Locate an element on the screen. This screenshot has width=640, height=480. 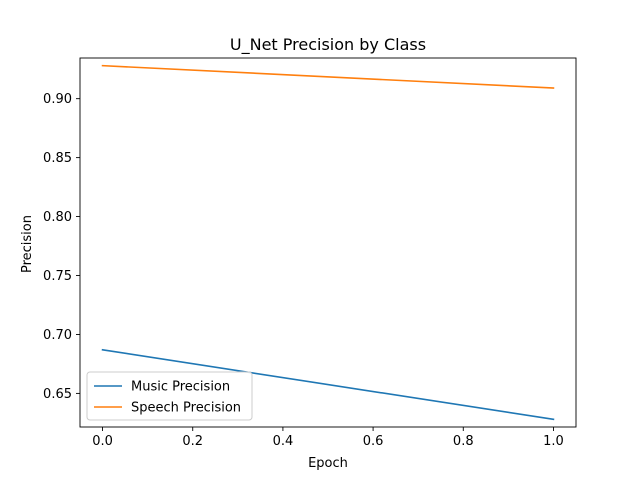
x-tick-label: 0.4 is located at coordinates (283, 441).